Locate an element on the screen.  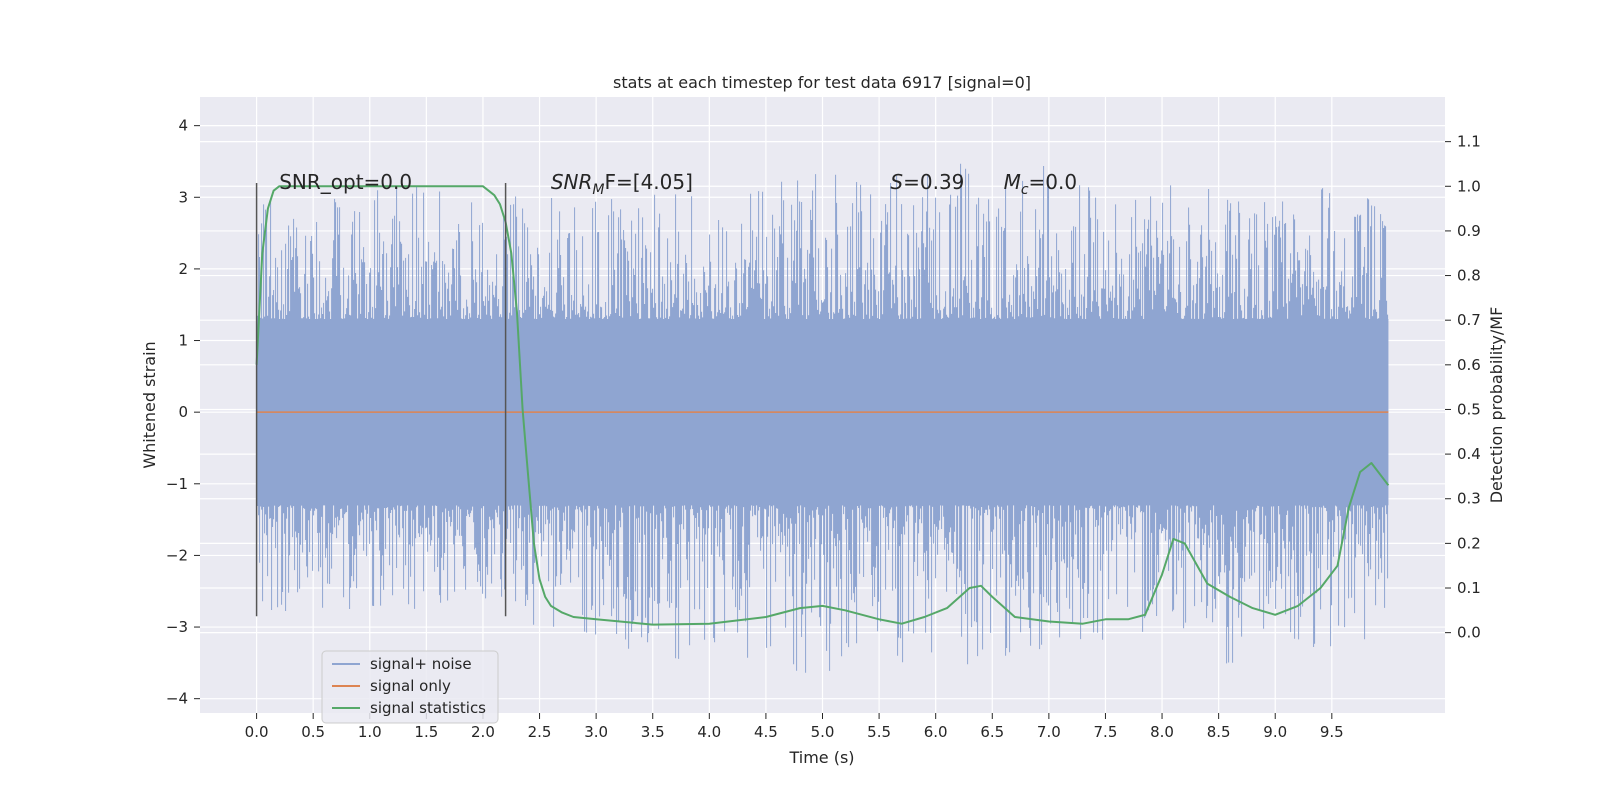
legend-label-signal-statistics: signal statistics is located at coordinates (428, 708).